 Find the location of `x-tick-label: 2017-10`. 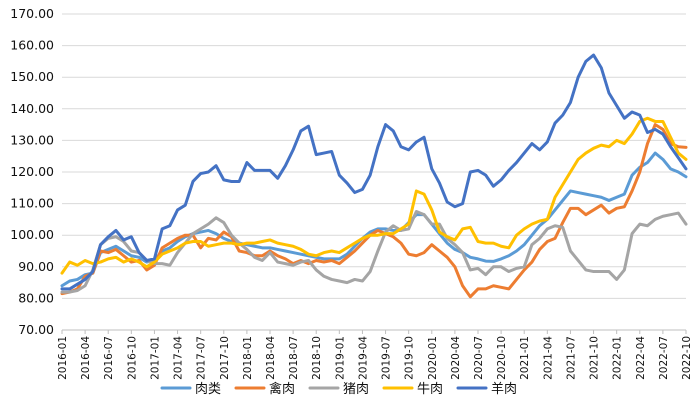

x-tick-label: 2017-10 is located at coordinates (225, 358).